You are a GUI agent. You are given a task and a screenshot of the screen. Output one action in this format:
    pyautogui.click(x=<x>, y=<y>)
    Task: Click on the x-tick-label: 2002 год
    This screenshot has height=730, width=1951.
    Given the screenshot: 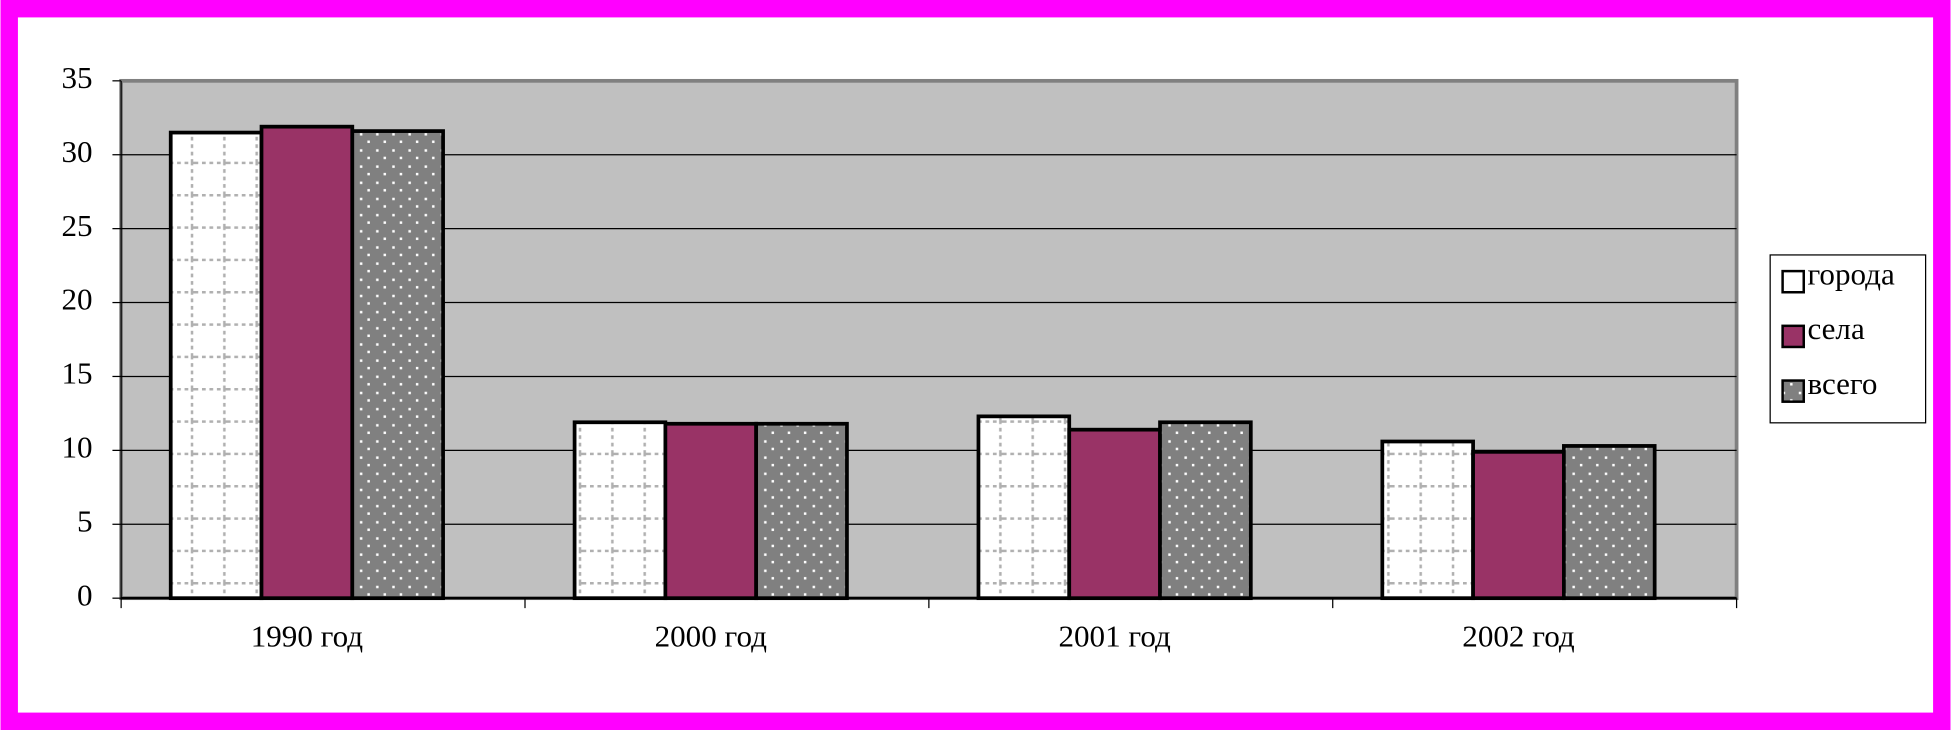 What is the action you would take?
    pyautogui.click(x=1518, y=635)
    